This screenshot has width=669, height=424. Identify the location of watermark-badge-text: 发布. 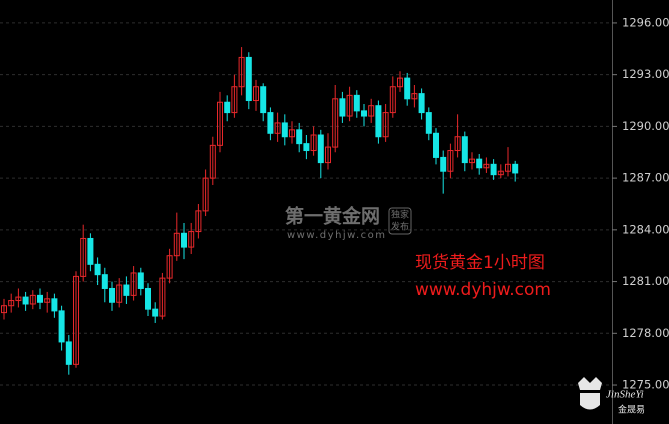
(400, 227).